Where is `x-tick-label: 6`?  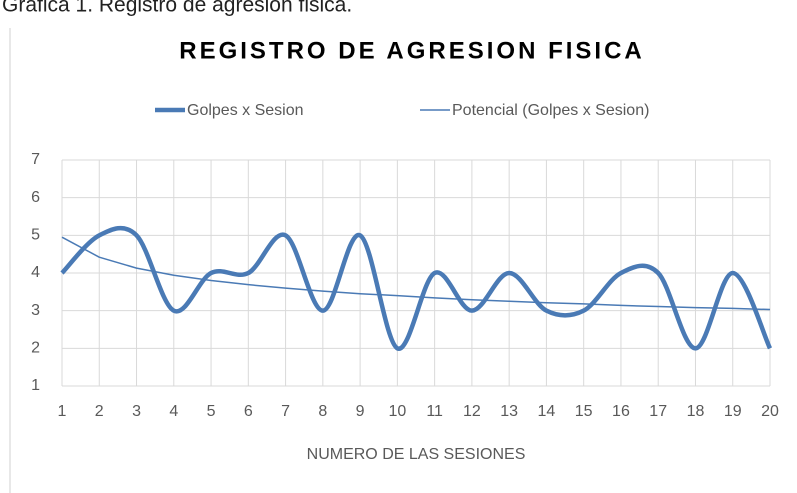
x-tick-label: 6 is located at coordinates (248, 411).